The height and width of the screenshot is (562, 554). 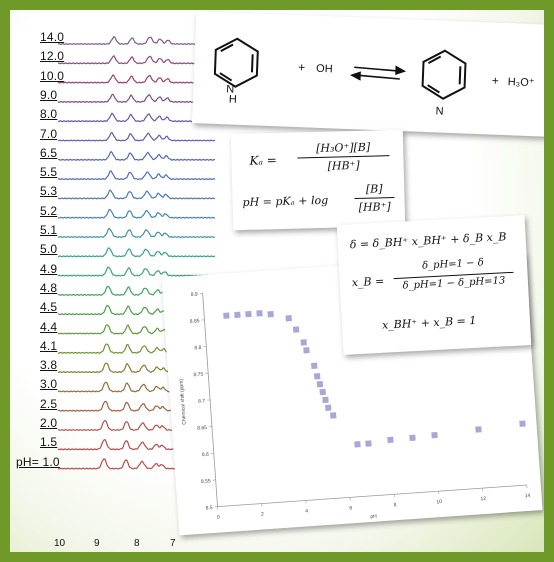 What do you see at coordinates (49, 345) in the screenshot?
I see `ph-value-label: 4.1` at bounding box center [49, 345].